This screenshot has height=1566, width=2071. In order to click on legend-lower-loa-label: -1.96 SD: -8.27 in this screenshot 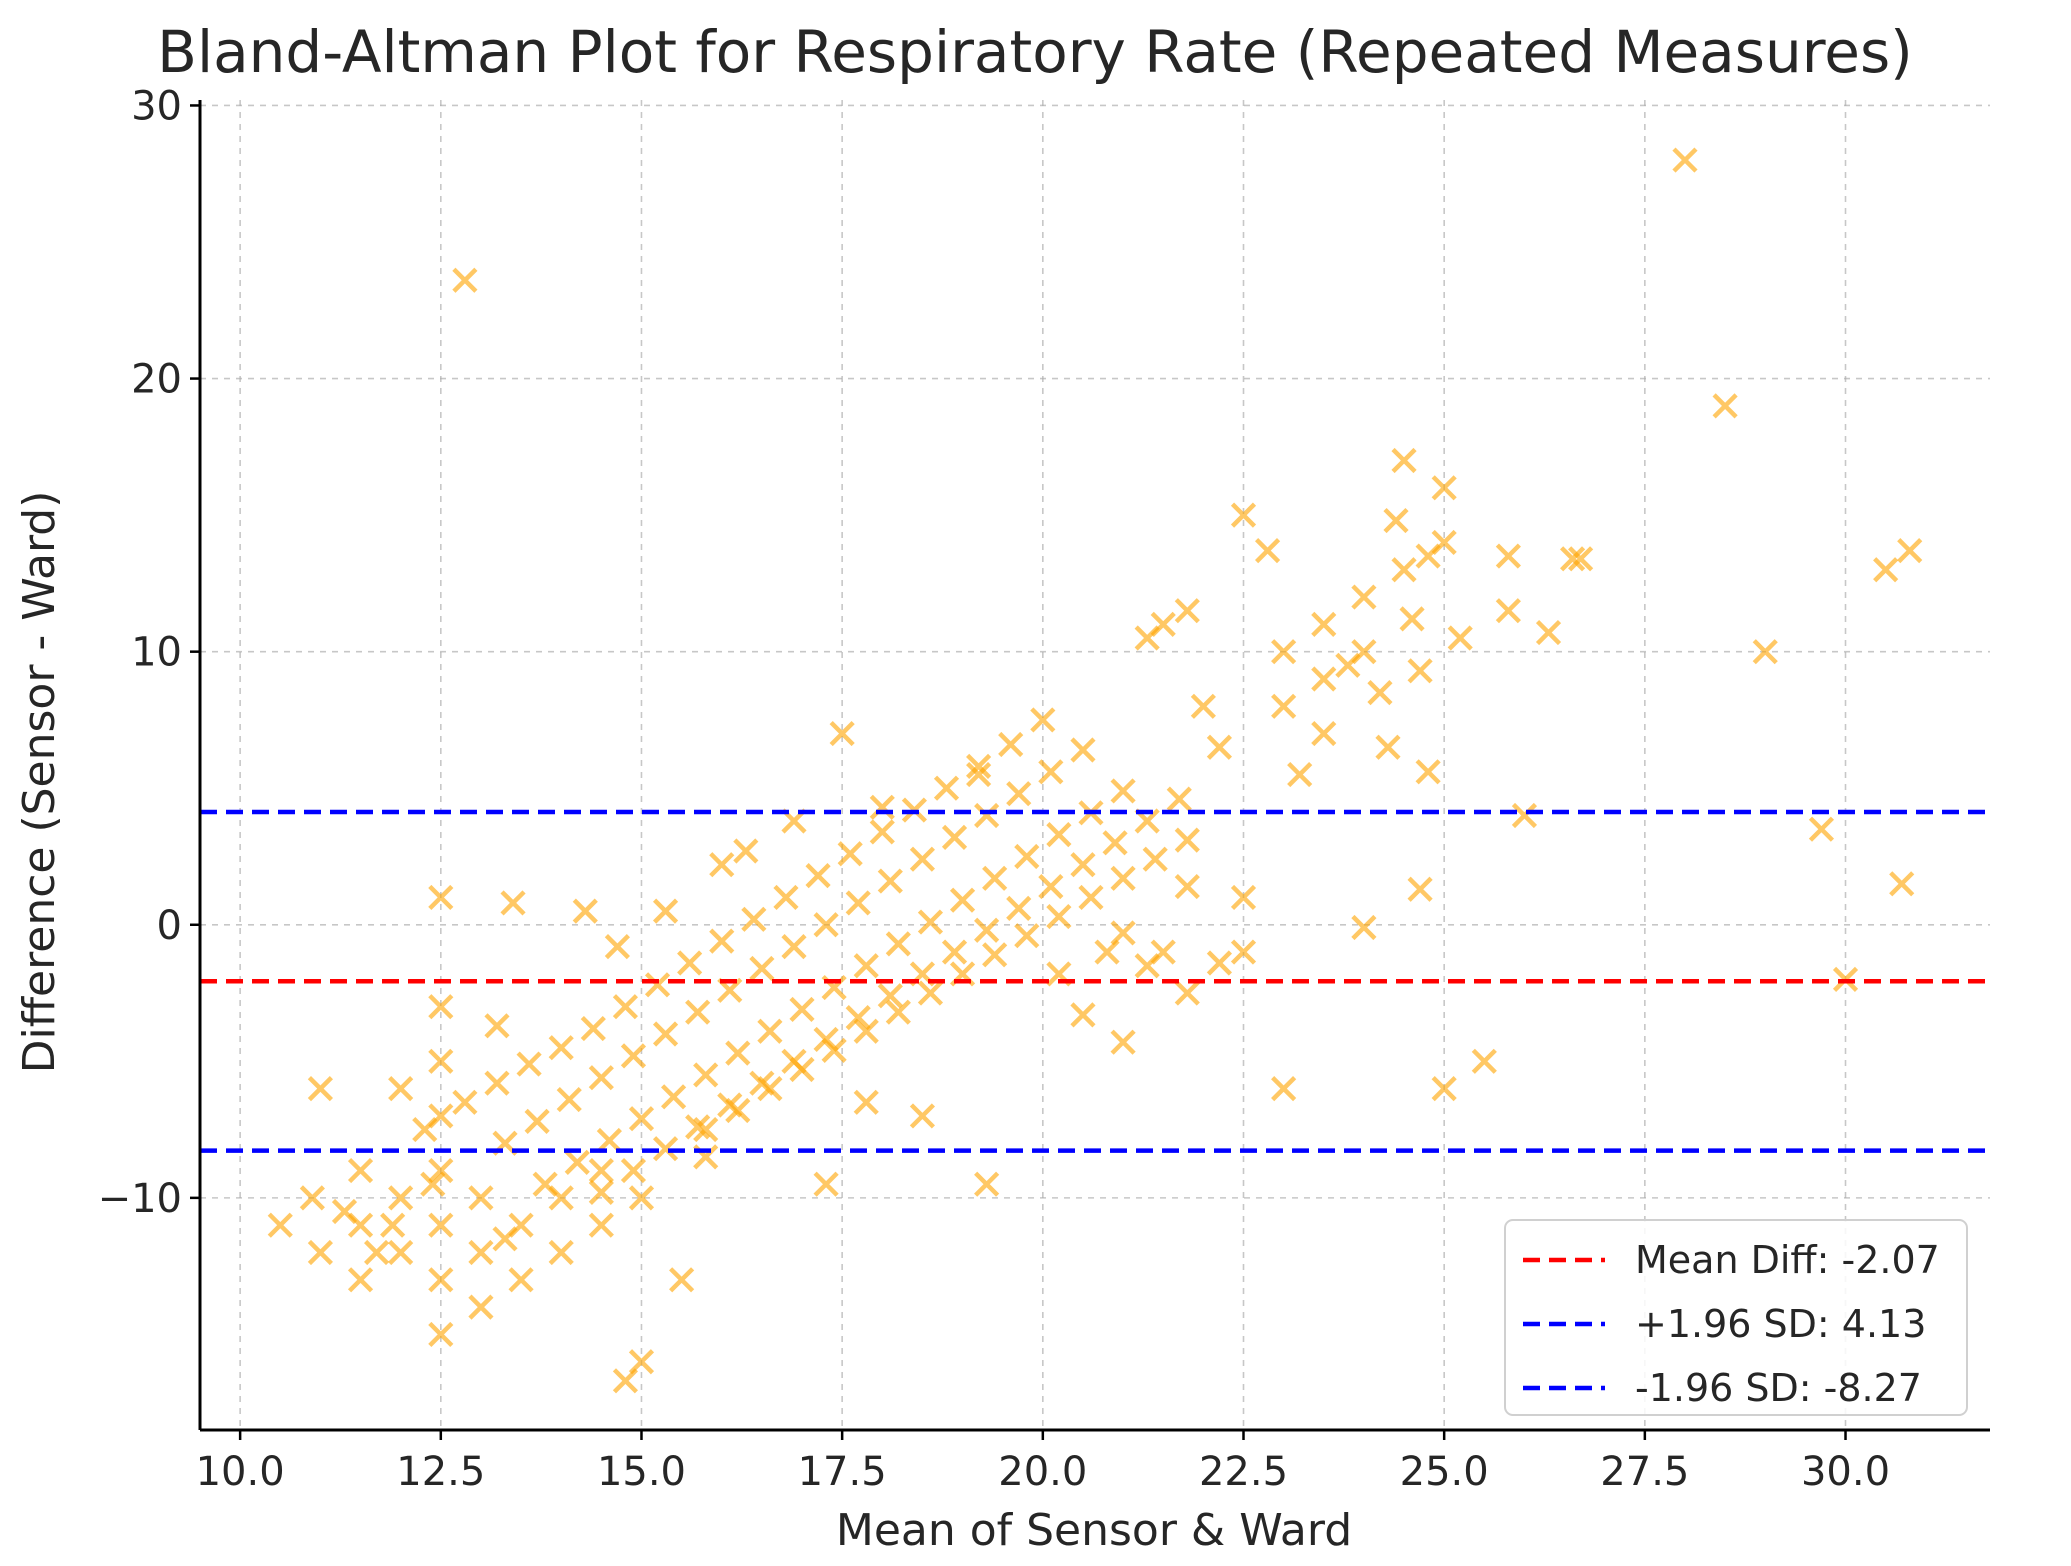, I will do `click(1778, 1388)`.